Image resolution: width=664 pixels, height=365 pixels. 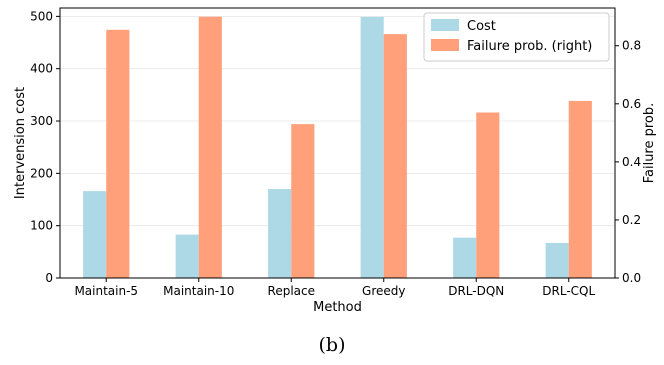 What do you see at coordinates (445, 45) in the screenshot?
I see `legend-swatch-failure` at bounding box center [445, 45].